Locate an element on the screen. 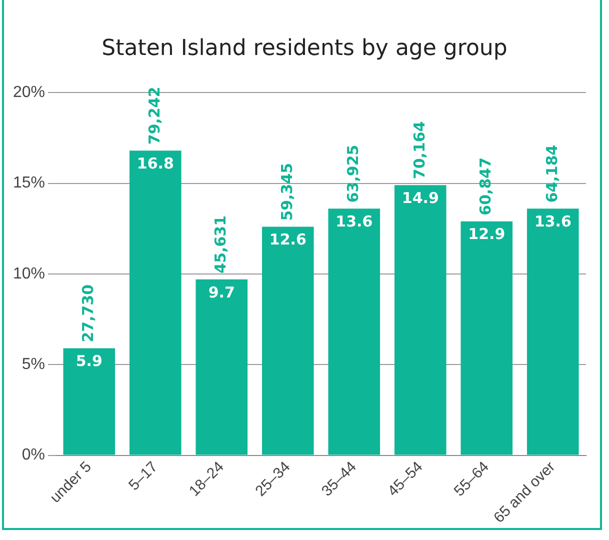  annotation: 79,242 is located at coordinates (154, 115).